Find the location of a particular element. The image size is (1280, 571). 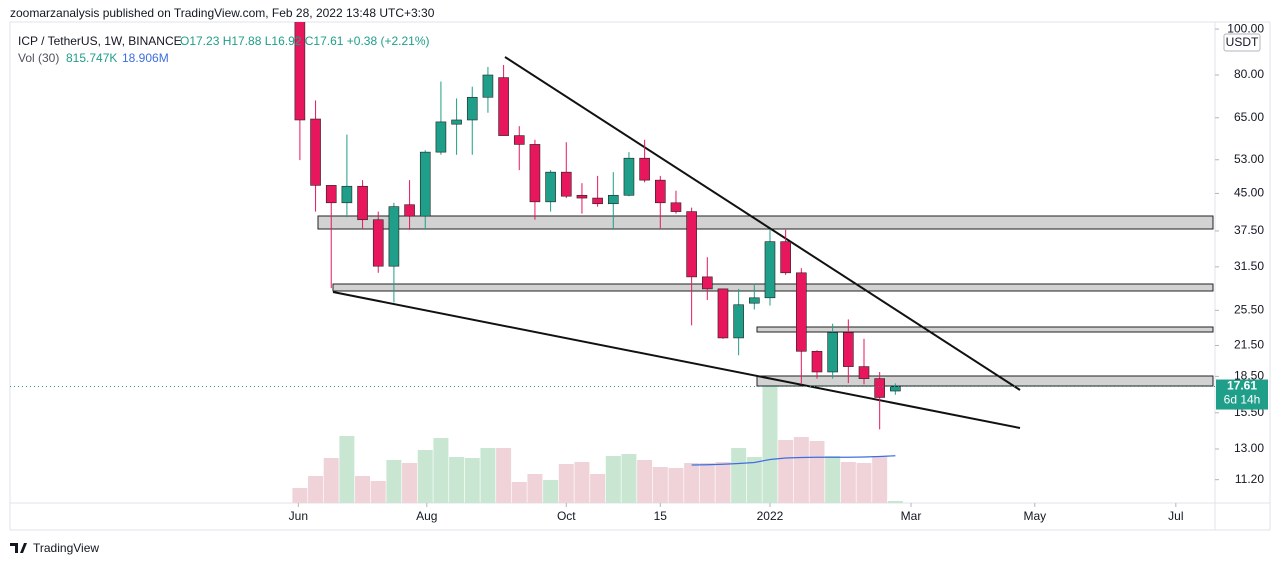

volume-ma-line is located at coordinates (793, 460).